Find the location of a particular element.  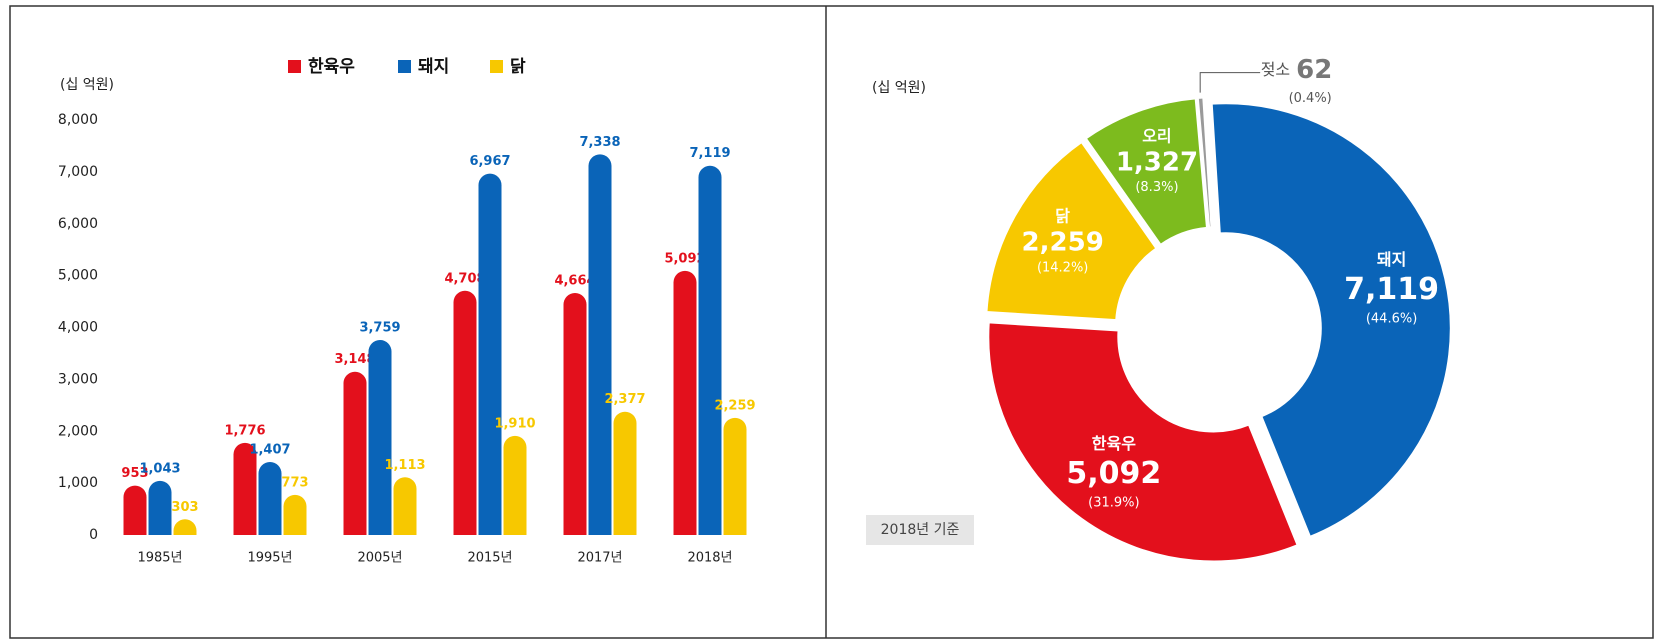

legend-label: 닭 is located at coordinates (518, 67).